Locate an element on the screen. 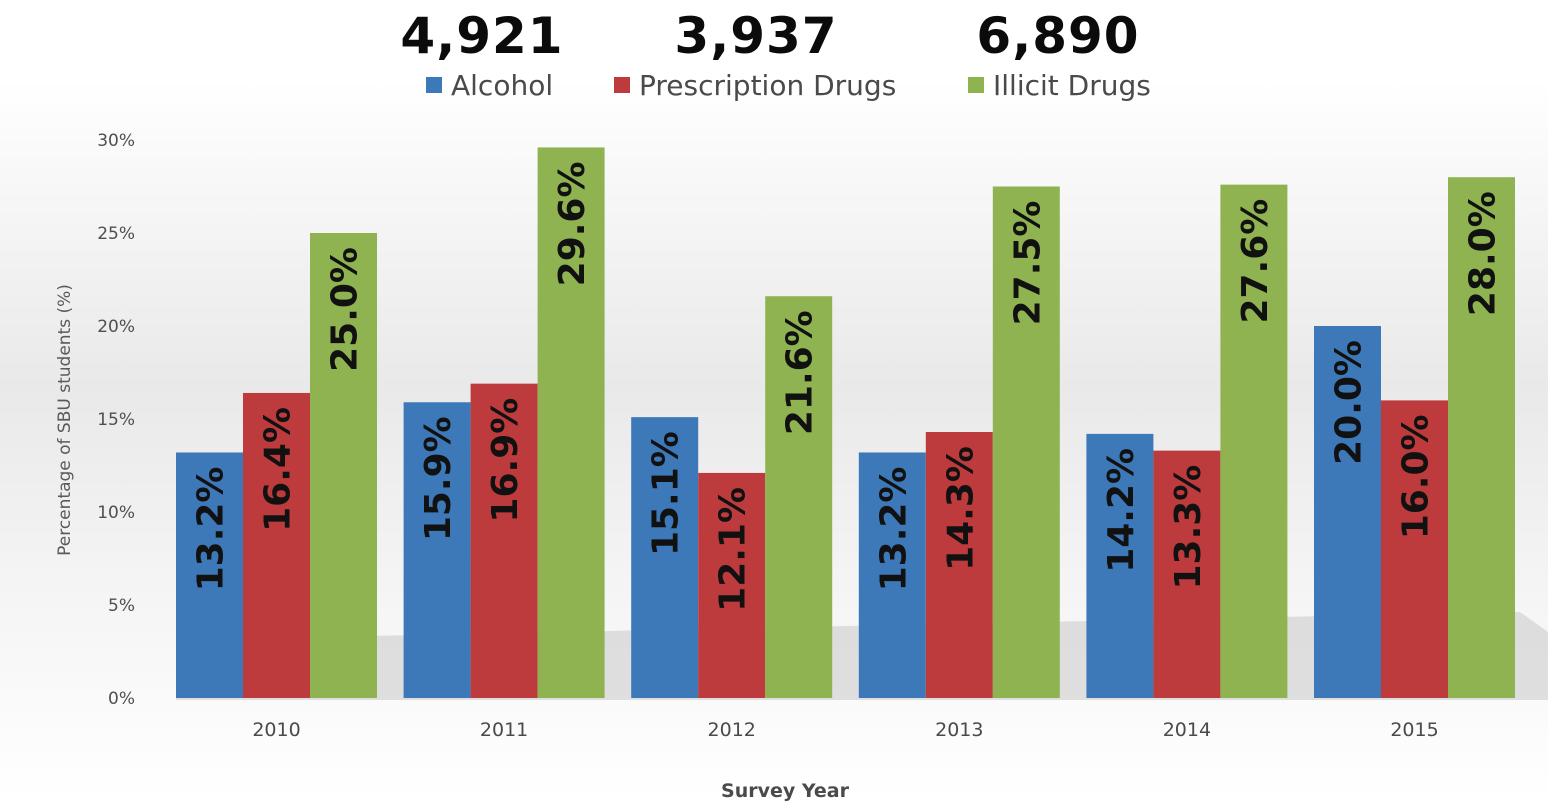 This screenshot has height=802, width=1548. bar-value-label: 12.1% is located at coordinates (733, 549).